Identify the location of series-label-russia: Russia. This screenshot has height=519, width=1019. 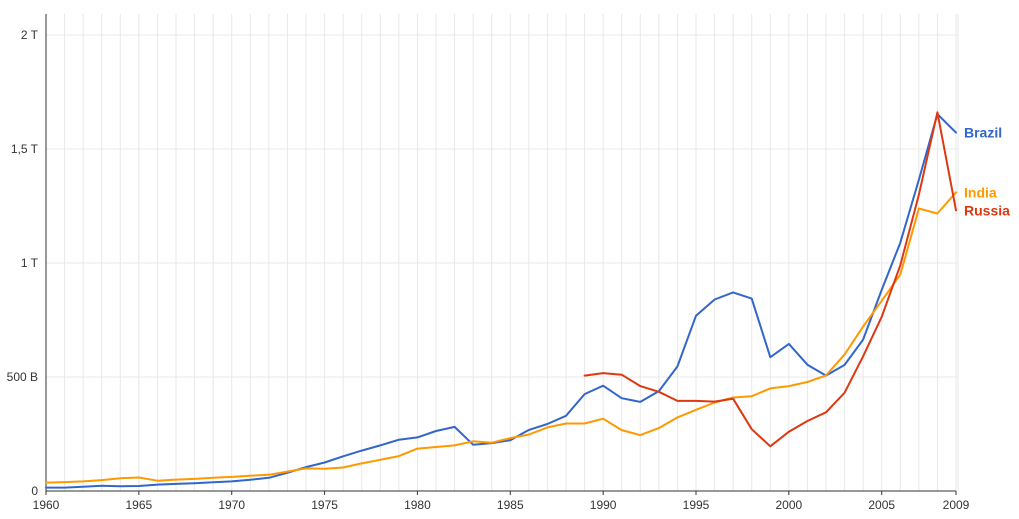
(987, 210).